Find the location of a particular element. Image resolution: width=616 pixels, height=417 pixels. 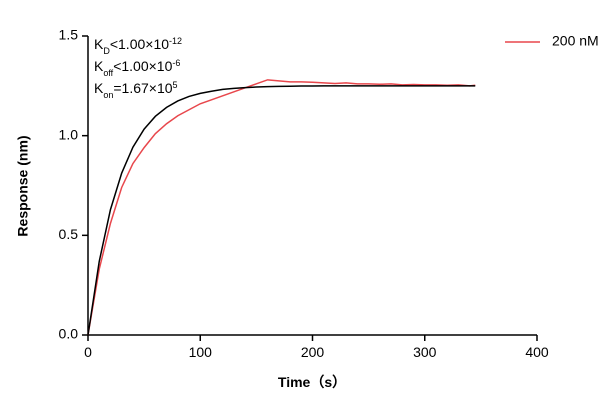

annotation-sub: on is located at coordinates (108, 95).